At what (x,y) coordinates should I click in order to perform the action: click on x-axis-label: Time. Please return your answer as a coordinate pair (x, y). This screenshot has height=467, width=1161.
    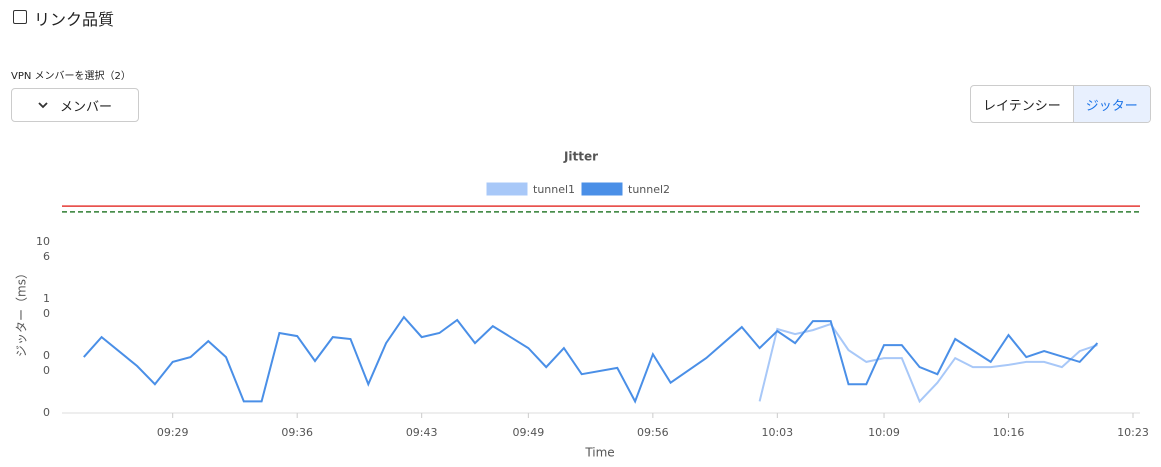
    Looking at the image, I should click on (599, 453).